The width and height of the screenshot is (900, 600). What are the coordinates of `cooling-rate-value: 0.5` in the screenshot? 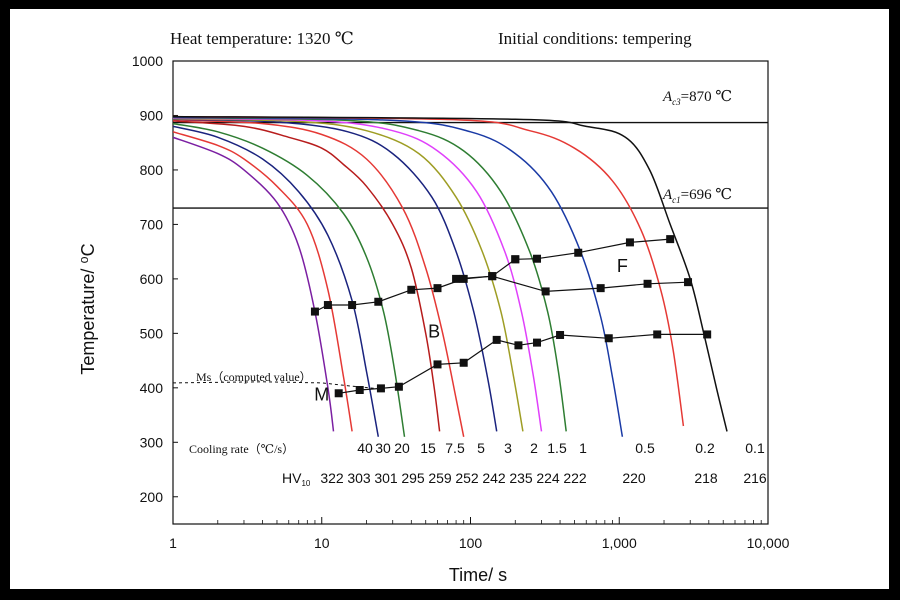 It's located at (645, 448).